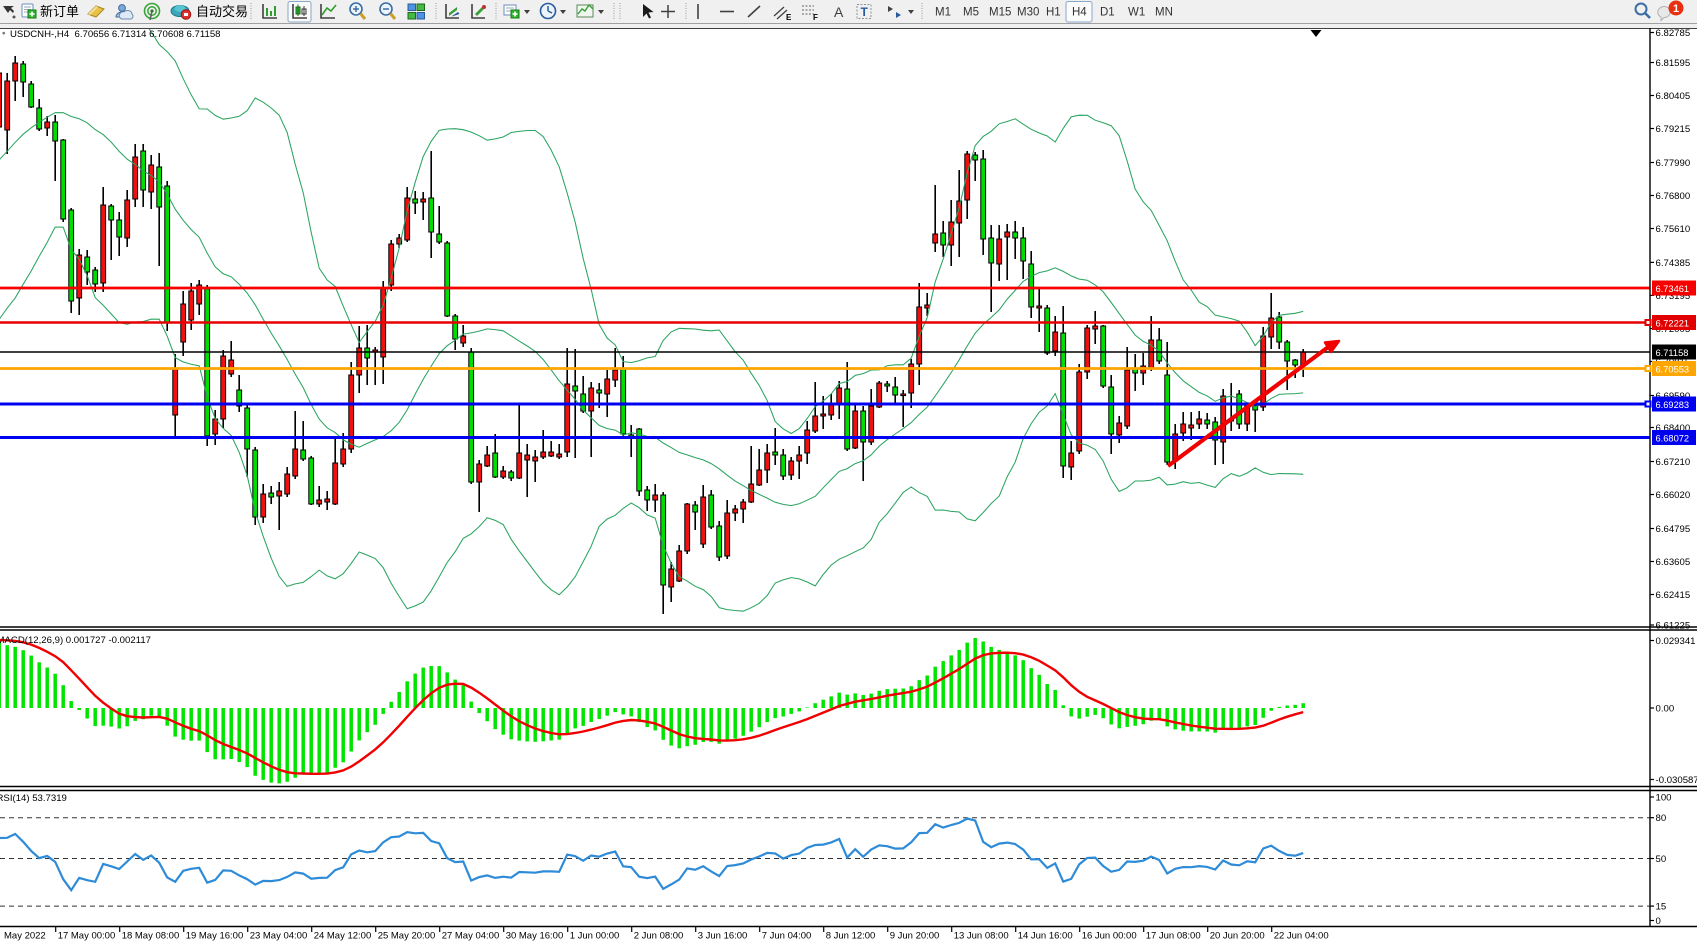 The width and height of the screenshot is (1697, 947). What do you see at coordinates (1676, 641) in the screenshot?
I see `svg-text: 0.029341` at bounding box center [1676, 641].